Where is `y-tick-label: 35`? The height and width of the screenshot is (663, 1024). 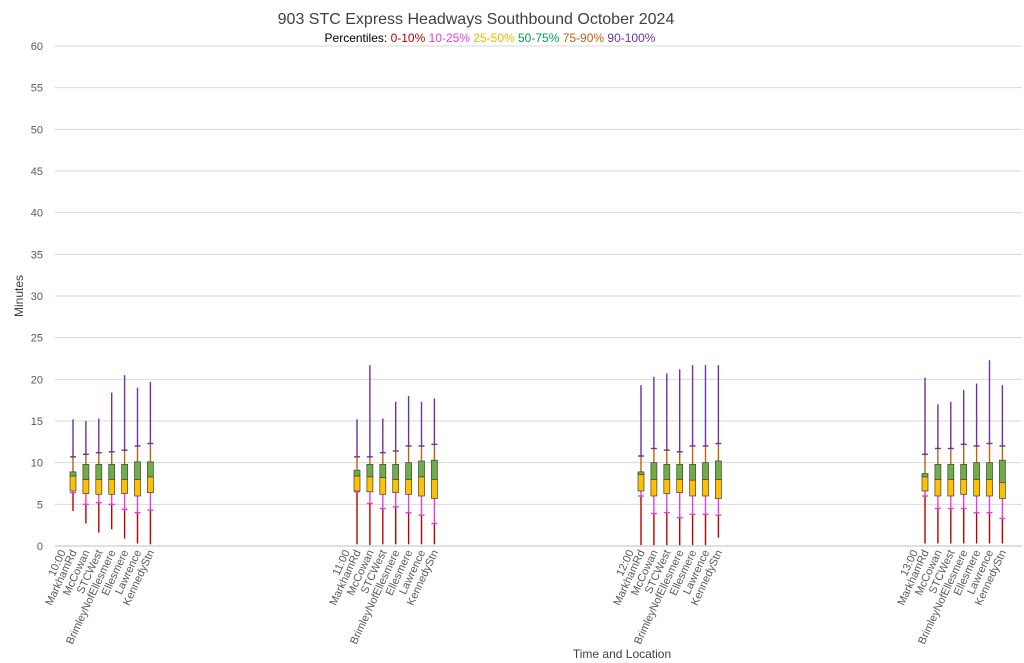 y-tick-label: 35 is located at coordinates (37, 255).